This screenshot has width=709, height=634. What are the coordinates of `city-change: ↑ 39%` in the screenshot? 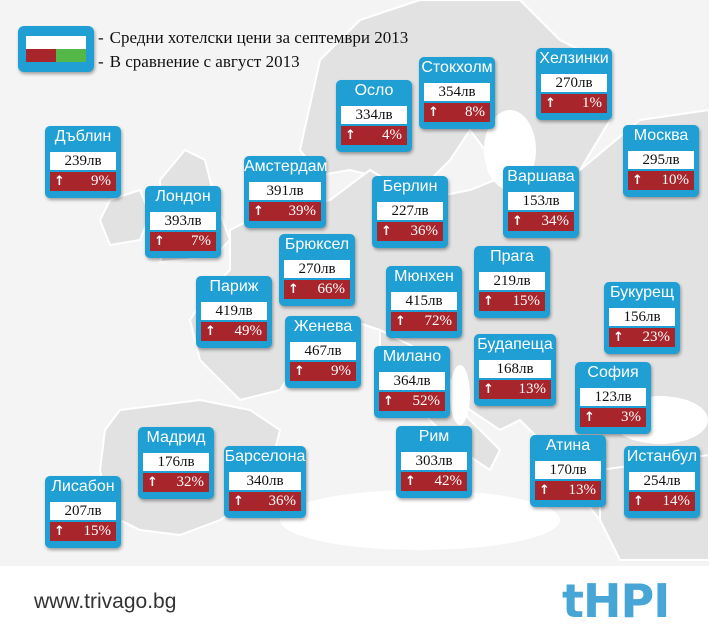 It's located at (285, 211).